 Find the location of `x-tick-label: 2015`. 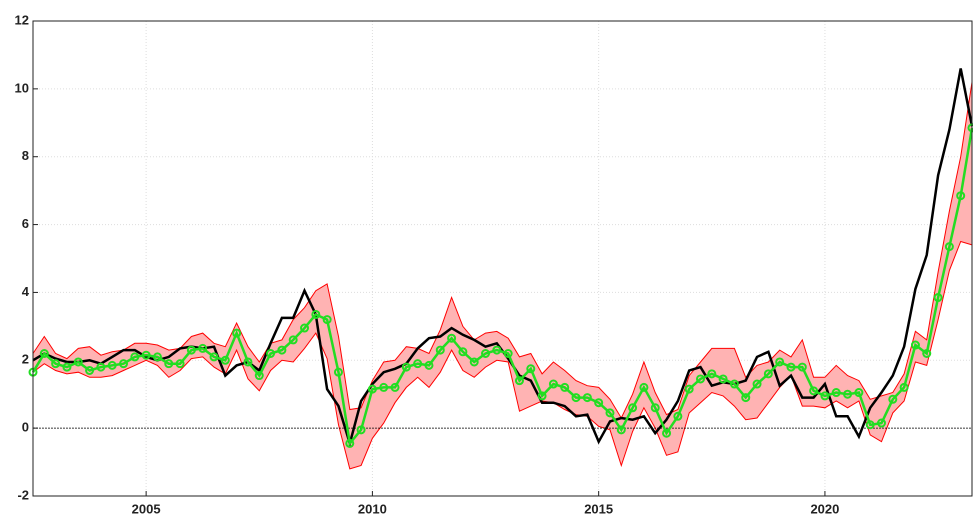

x-tick-label: 2015 is located at coordinates (598, 508).